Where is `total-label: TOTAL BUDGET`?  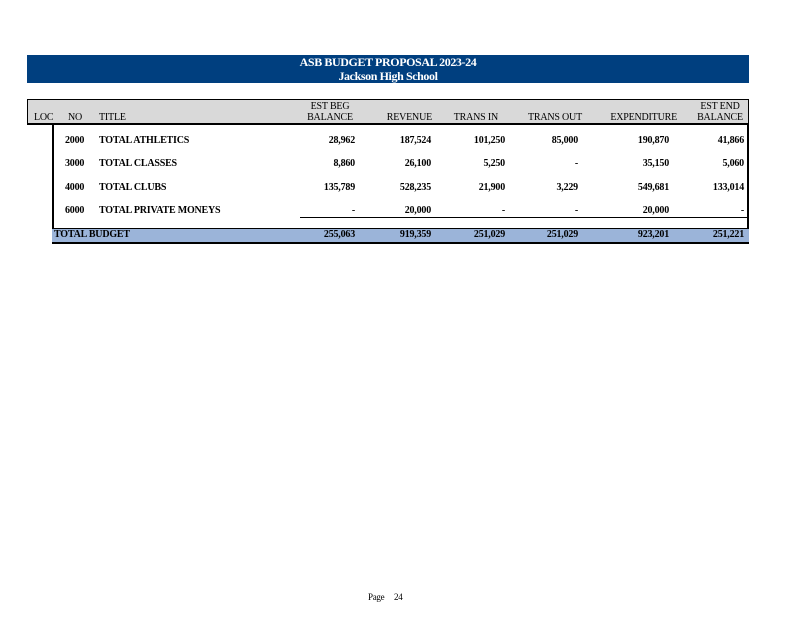
total-label: TOTAL BUDGET is located at coordinates (92, 234).